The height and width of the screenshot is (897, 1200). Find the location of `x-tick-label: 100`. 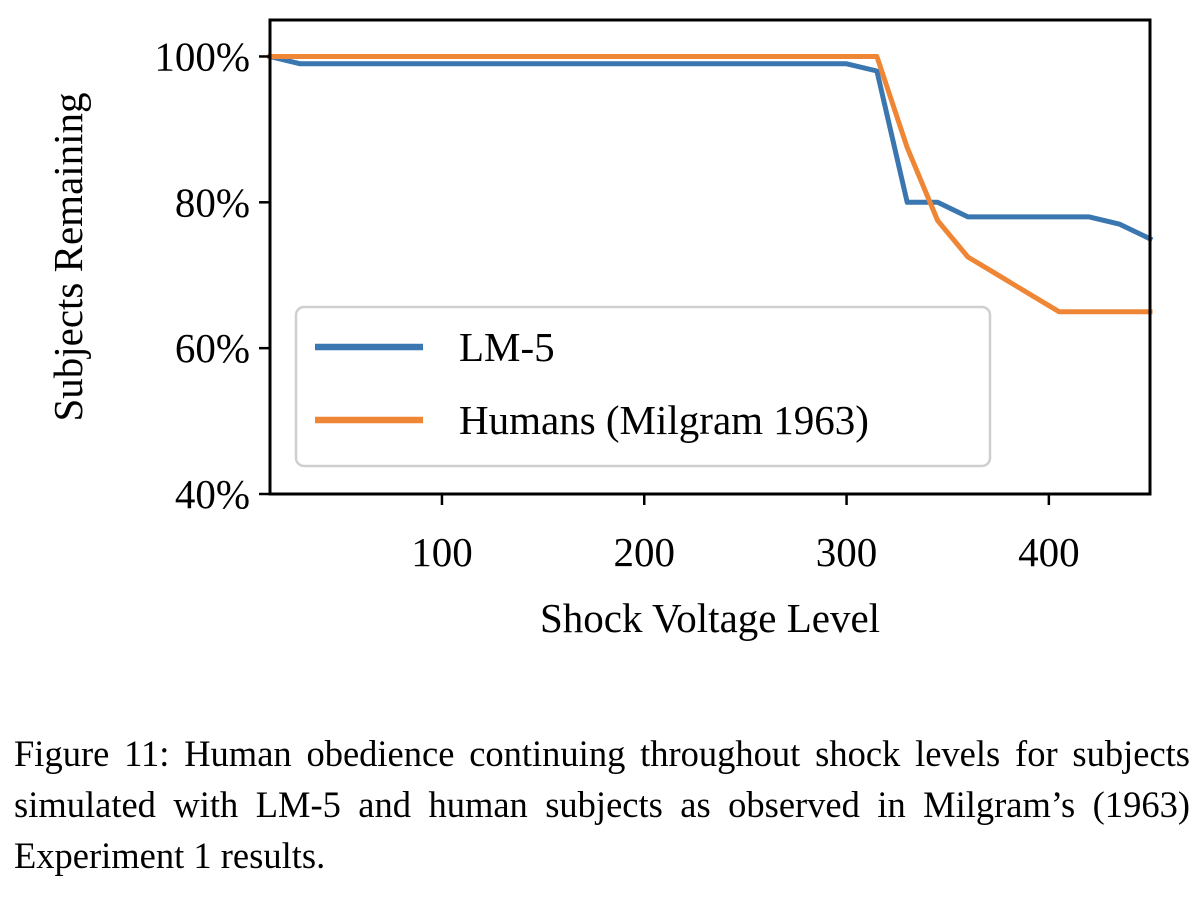

x-tick-label: 100 is located at coordinates (442, 552).